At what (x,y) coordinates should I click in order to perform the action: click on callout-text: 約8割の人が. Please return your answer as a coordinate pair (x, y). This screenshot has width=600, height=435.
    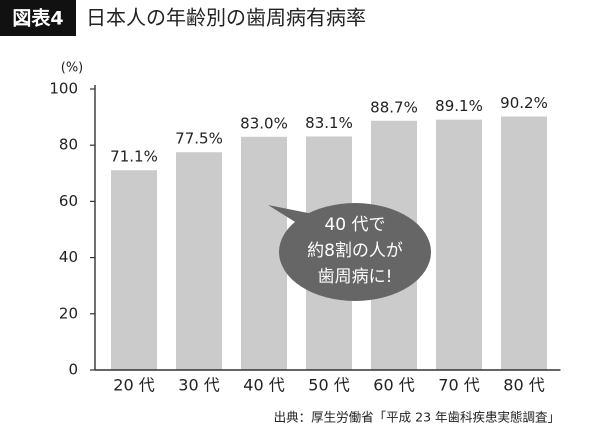
    Looking at the image, I should click on (355, 251).